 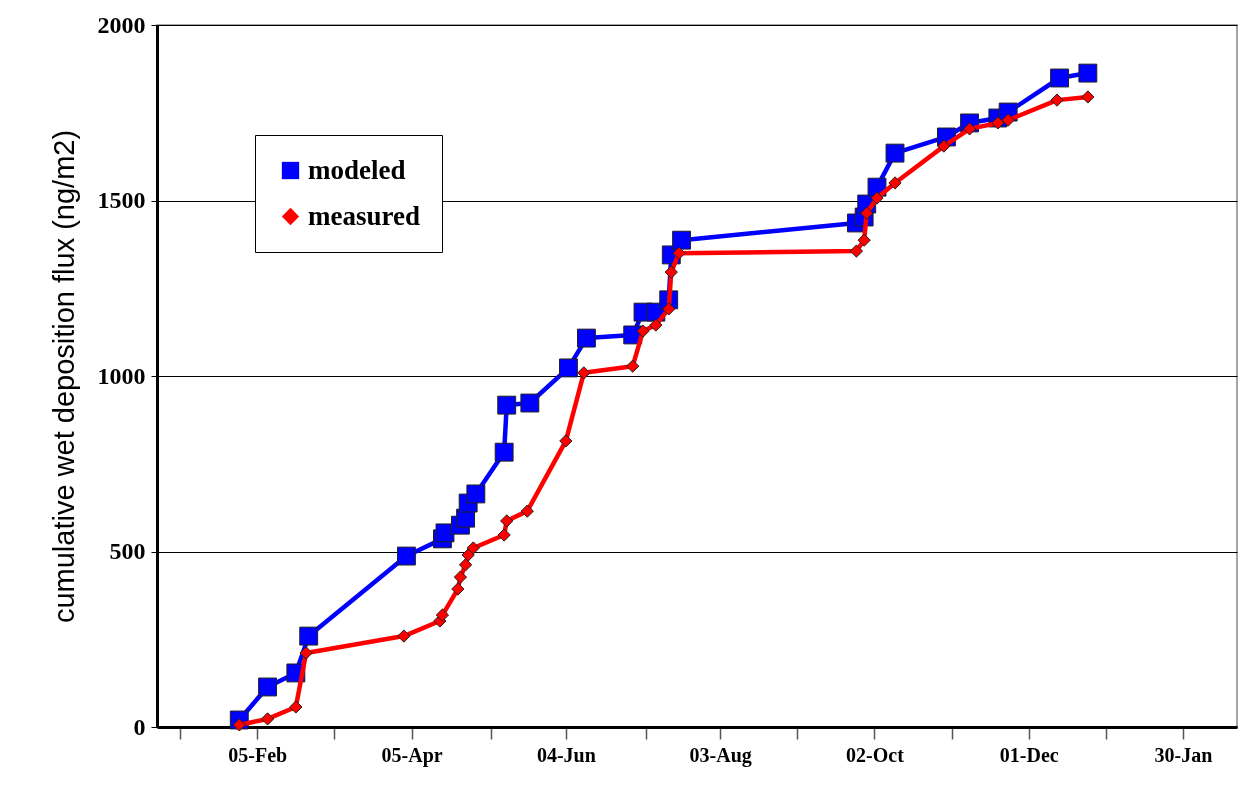 What do you see at coordinates (121, 200) in the screenshot?
I see `y-tick-label: 1500` at bounding box center [121, 200].